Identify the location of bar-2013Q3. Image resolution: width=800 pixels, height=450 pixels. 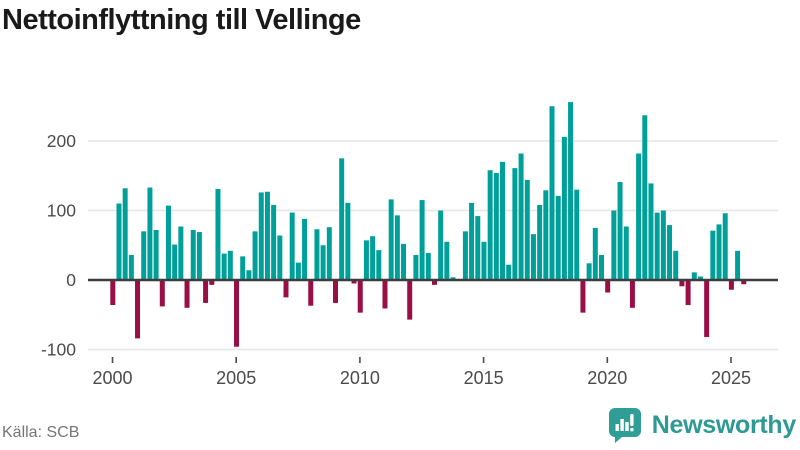
(447, 260).